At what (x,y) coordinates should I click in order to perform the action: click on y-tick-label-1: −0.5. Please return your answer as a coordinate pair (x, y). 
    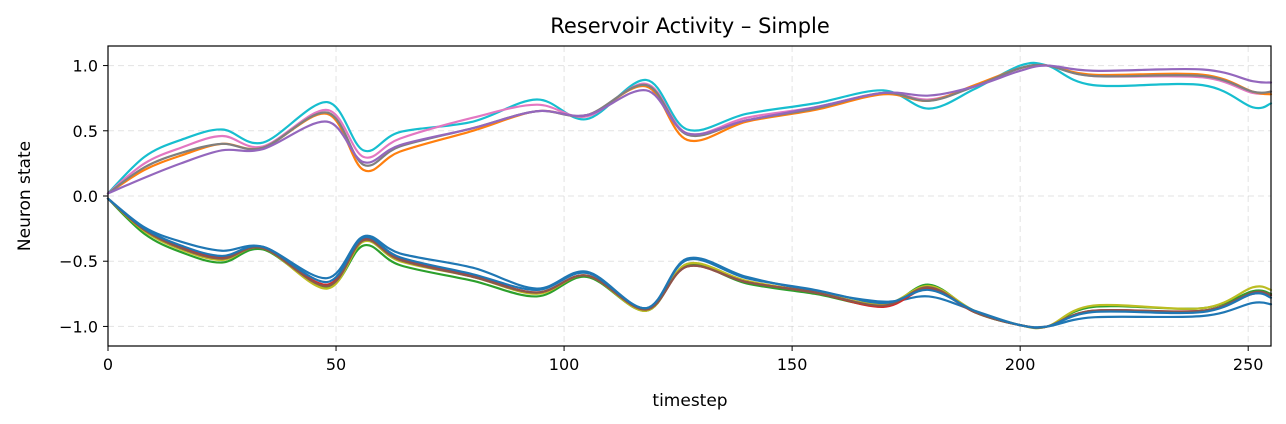
    Looking at the image, I should click on (78, 261).